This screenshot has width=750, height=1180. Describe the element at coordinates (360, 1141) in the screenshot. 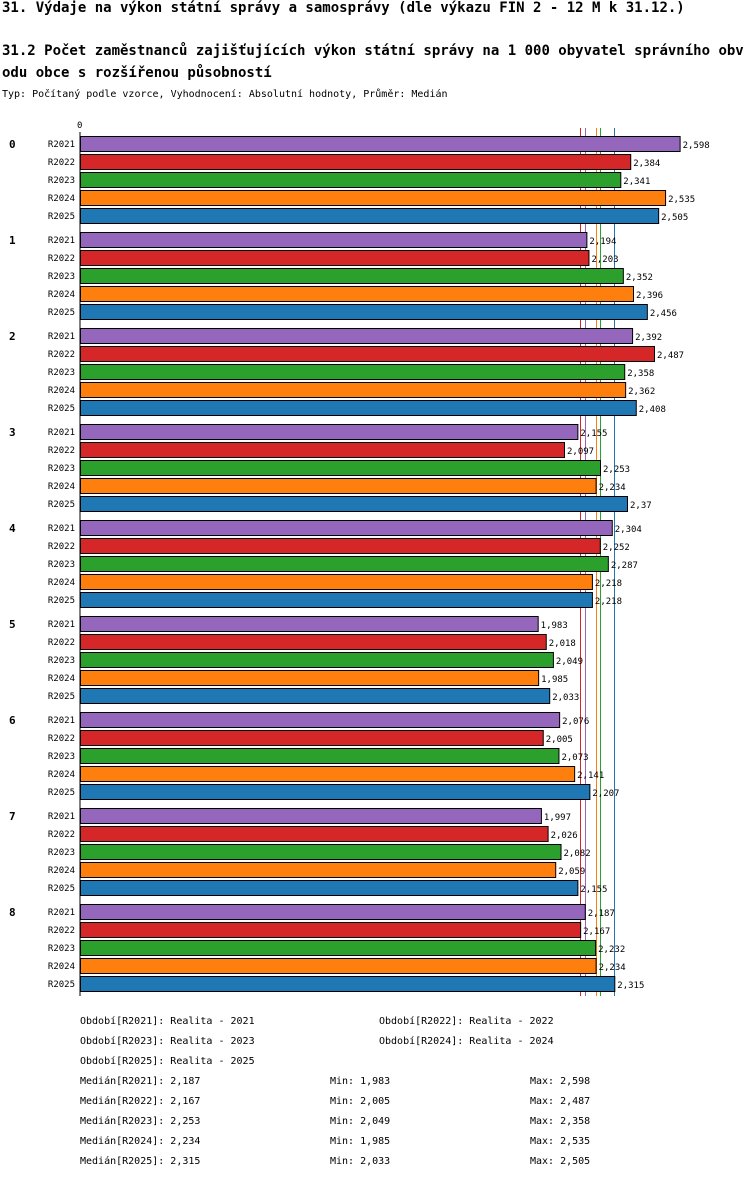

I see `stat-min: Min: 1,985` at that location.